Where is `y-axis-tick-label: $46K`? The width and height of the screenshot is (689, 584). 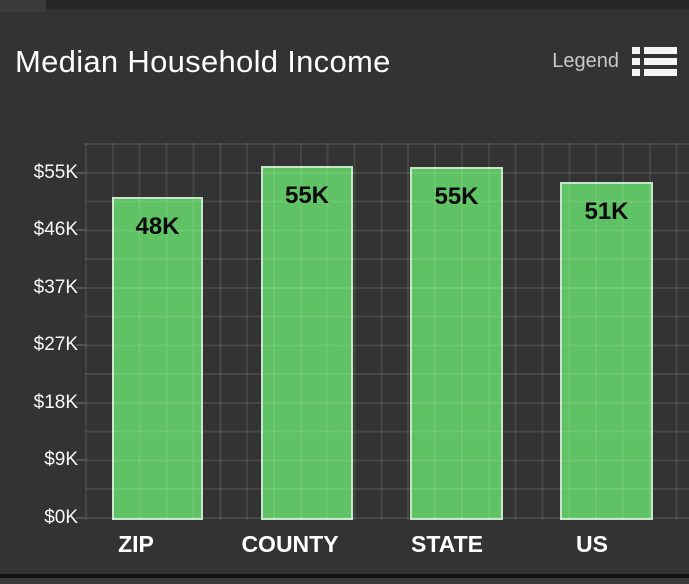
y-axis-tick-label: $46K is located at coordinates (55, 229).